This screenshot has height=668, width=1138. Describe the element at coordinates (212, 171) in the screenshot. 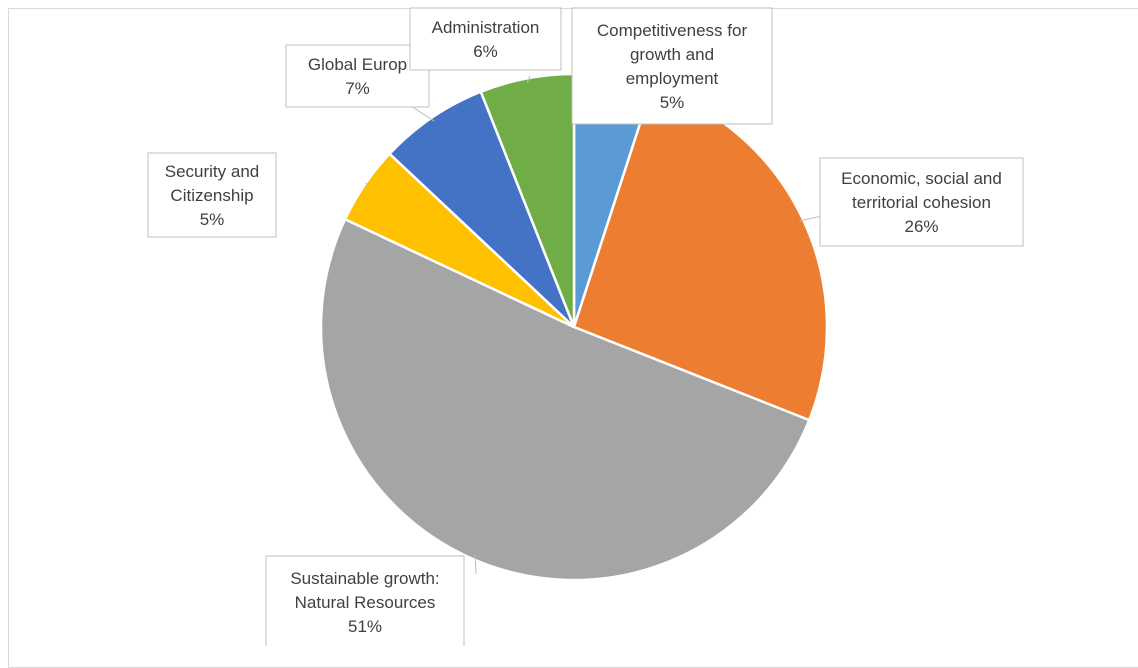

I see `data-label-category: Security and` at that location.